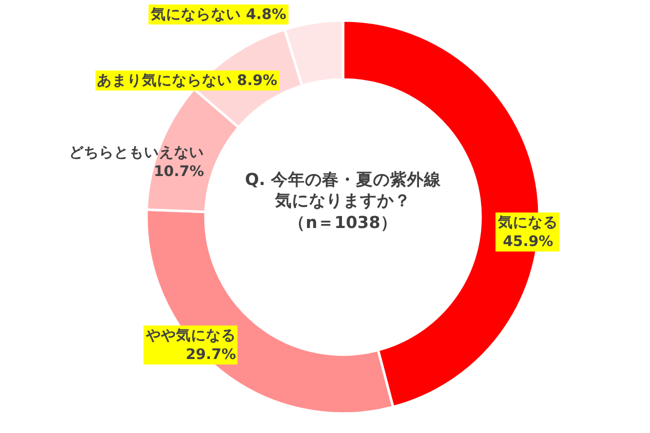 The height and width of the screenshot is (433, 650). What do you see at coordinates (527, 222) in the screenshot?
I see `slice-label: 気になる` at bounding box center [527, 222].